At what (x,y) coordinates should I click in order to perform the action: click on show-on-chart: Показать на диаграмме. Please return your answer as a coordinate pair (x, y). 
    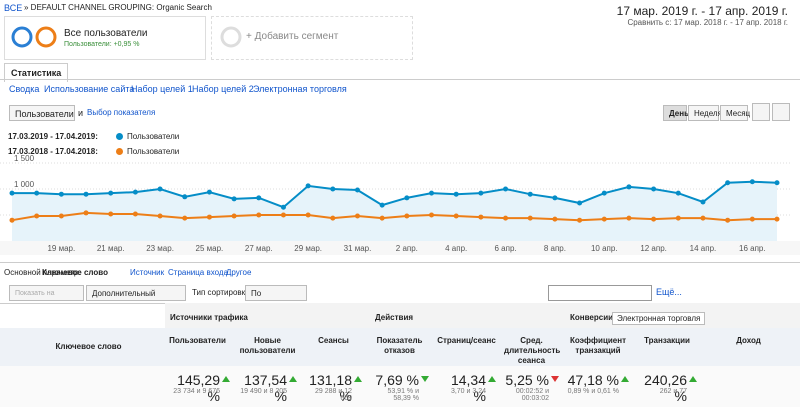
    Looking at the image, I should click on (46, 299).